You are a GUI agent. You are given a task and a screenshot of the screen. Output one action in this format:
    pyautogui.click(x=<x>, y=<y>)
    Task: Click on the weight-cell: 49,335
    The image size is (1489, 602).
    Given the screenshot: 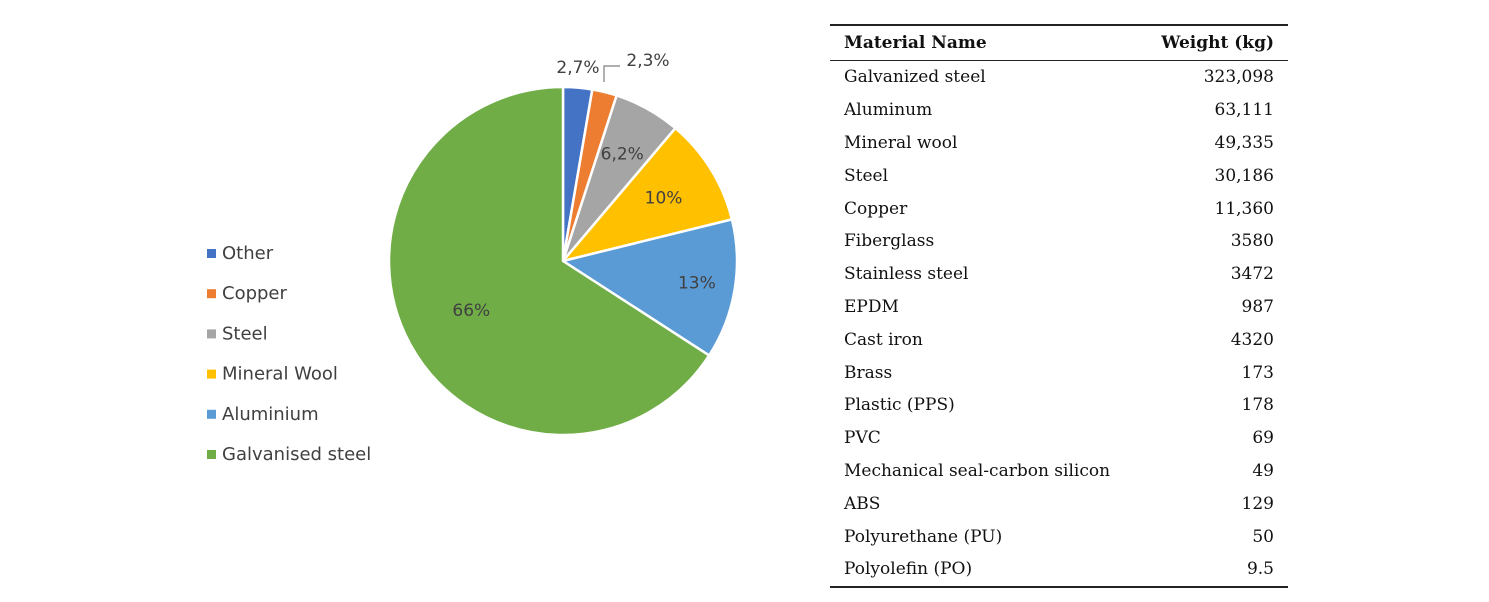 What is the action you would take?
    pyautogui.click(x=1244, y=142)
    